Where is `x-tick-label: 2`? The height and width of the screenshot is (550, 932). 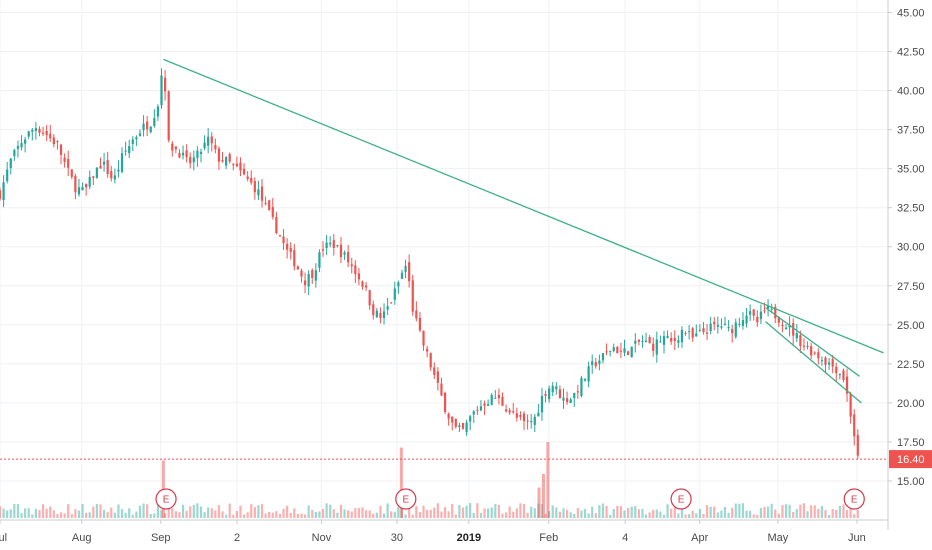
x-tick-label: 2 is located at coordinates (237, 538).